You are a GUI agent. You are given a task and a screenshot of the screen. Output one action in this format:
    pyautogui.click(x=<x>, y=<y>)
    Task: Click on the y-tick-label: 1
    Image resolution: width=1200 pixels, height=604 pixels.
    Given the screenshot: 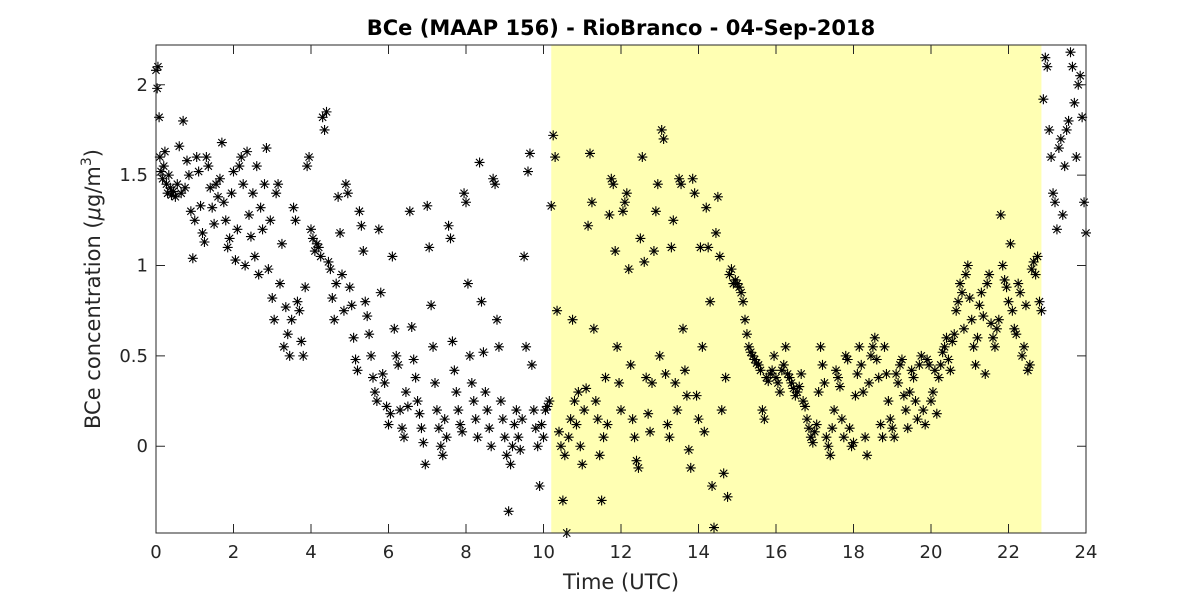 What is the action you would take?
    pyautogui.click(x=142, y=266)
    